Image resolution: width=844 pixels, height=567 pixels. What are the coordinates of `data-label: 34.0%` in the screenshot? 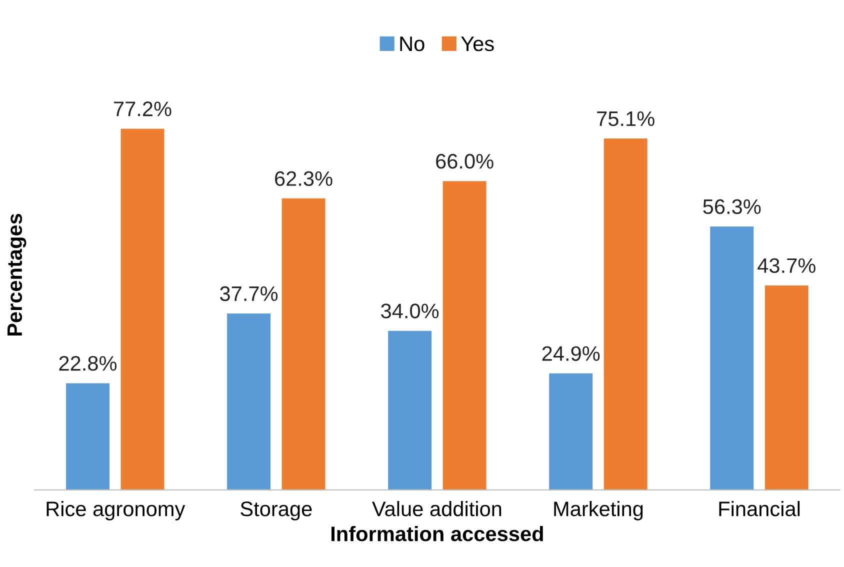 It's located at (410, 311).